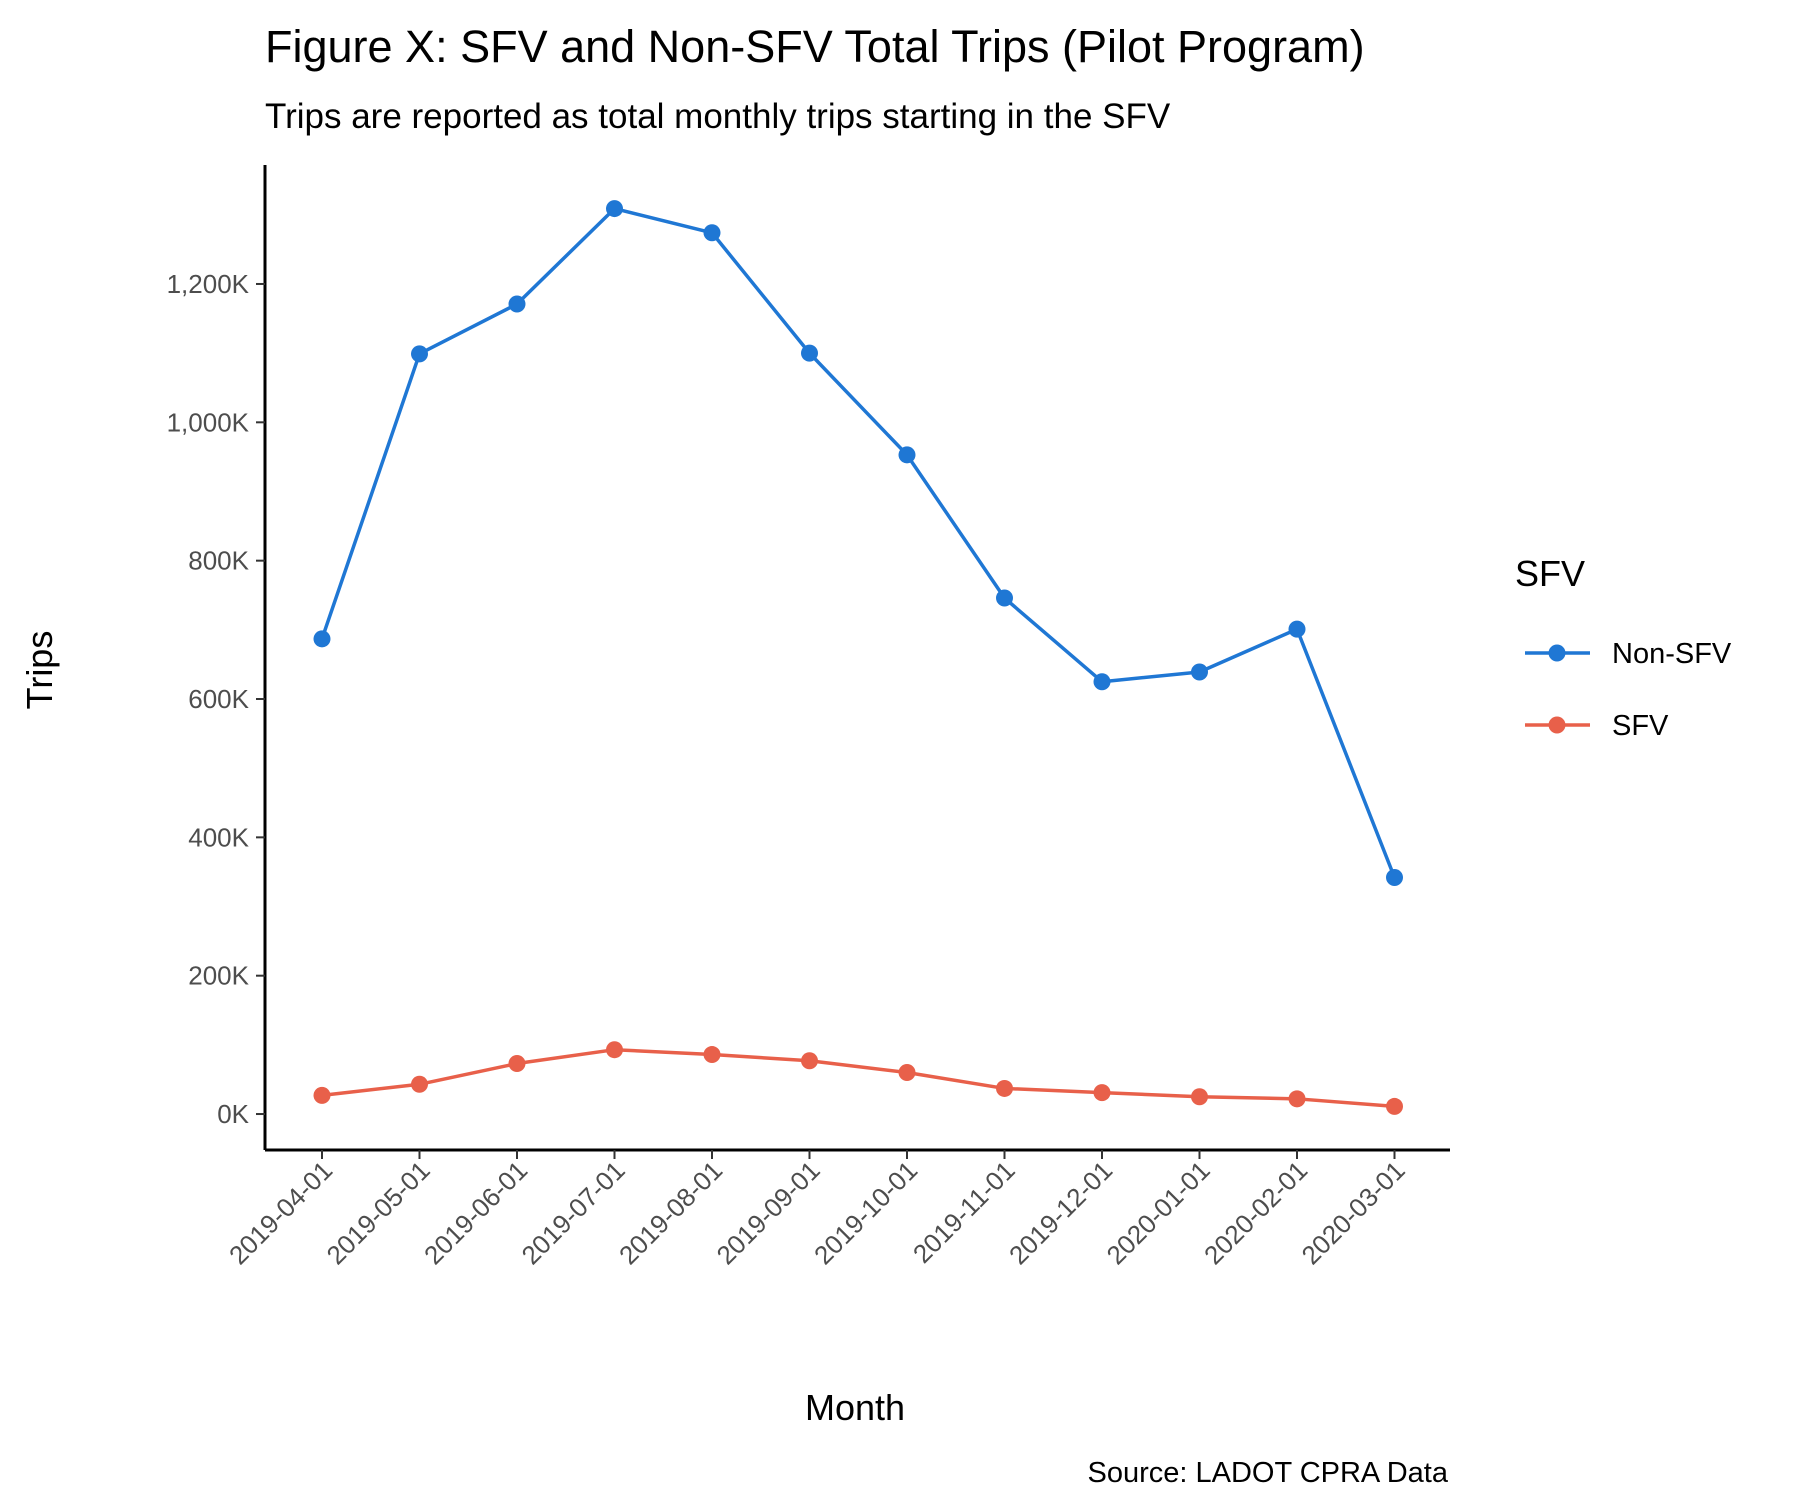 The width and height of the screenshot is (1800, 1500). What do you see at coordinates (1550, 573) in the screenshot?
I see `legend-title: SFV` at bounding box center [1550, 573].